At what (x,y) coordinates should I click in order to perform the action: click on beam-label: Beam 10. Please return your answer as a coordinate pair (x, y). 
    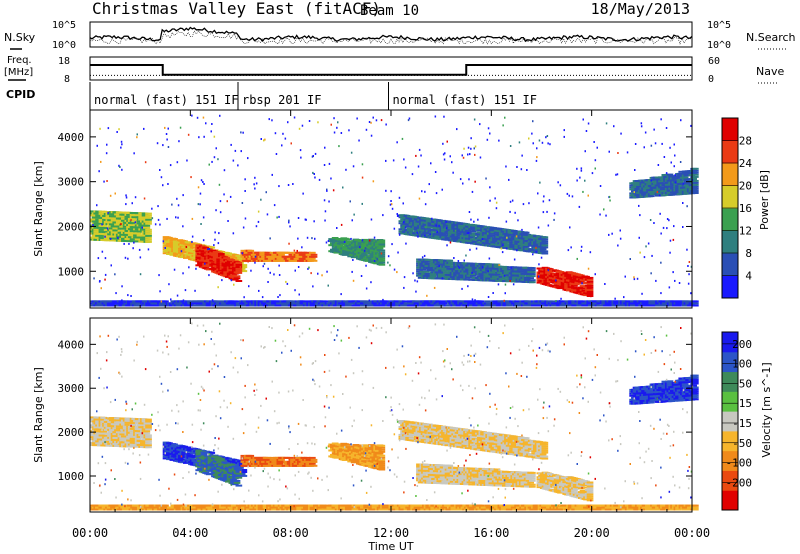
    Looking at the image, I should click on (389, 11).